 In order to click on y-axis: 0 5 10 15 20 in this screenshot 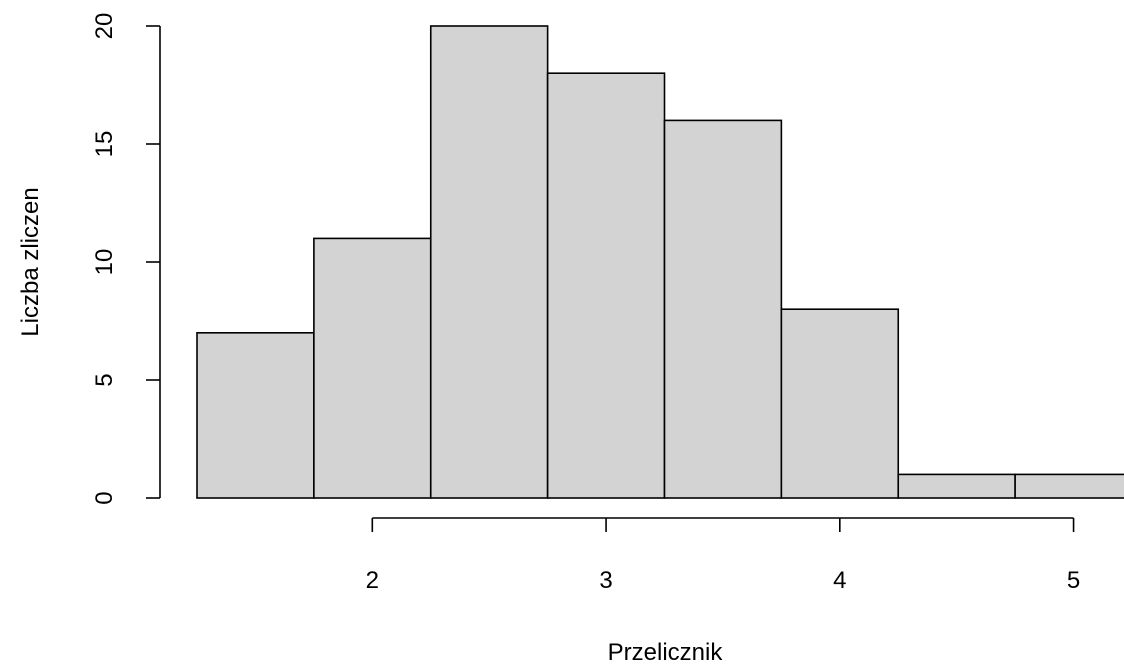, I will do `click(126, 259)`.